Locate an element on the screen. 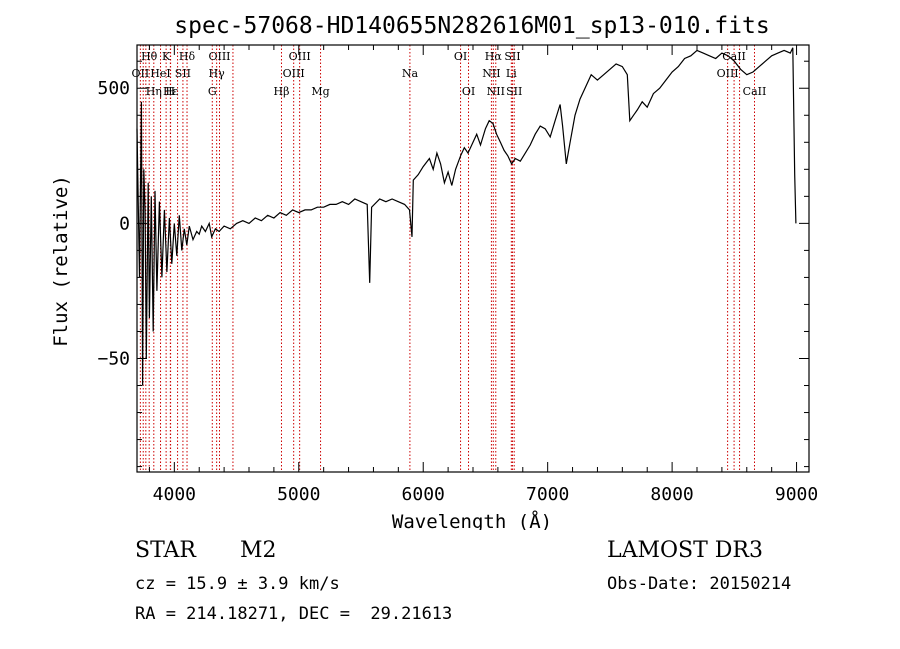 Image resolution: width=900 pixels, height=649 pixels. spectral-line-label: Mg is located at coordinates (320, 91).